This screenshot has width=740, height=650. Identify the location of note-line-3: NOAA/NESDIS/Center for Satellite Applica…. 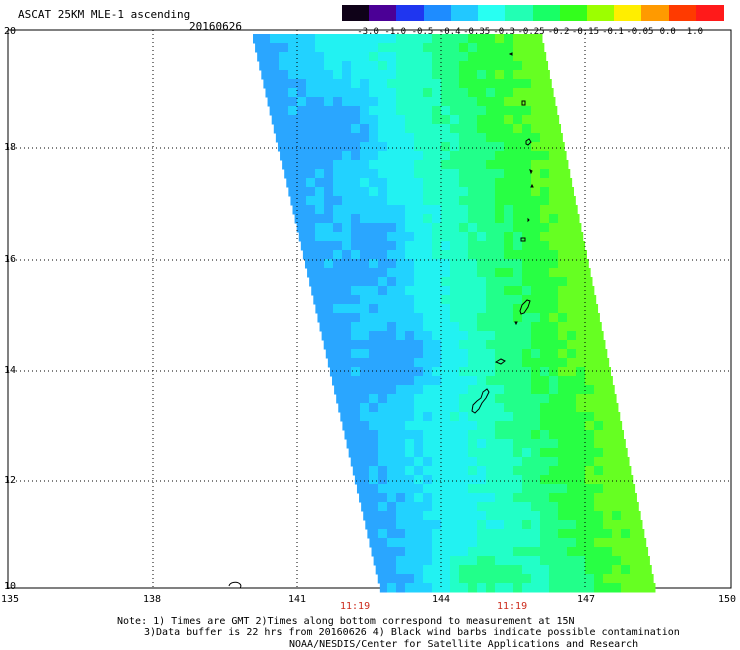
(464, 644).